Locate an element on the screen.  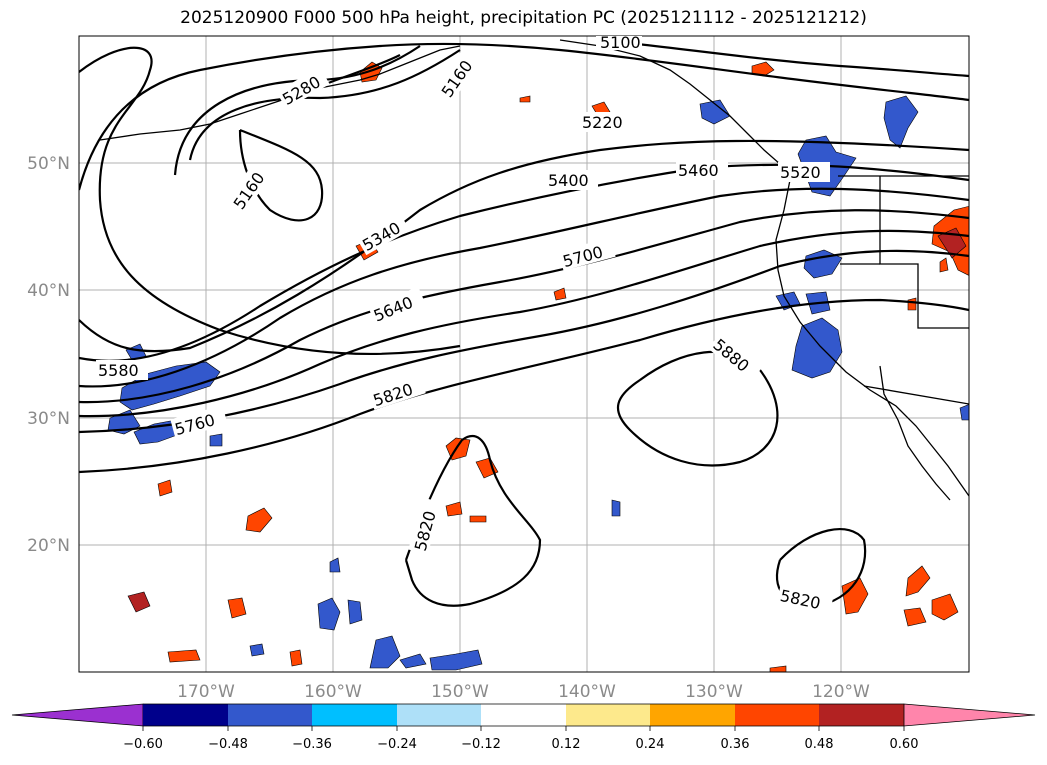
colorbar-tick-label: 0.60 is located at coordinates (904, 744).